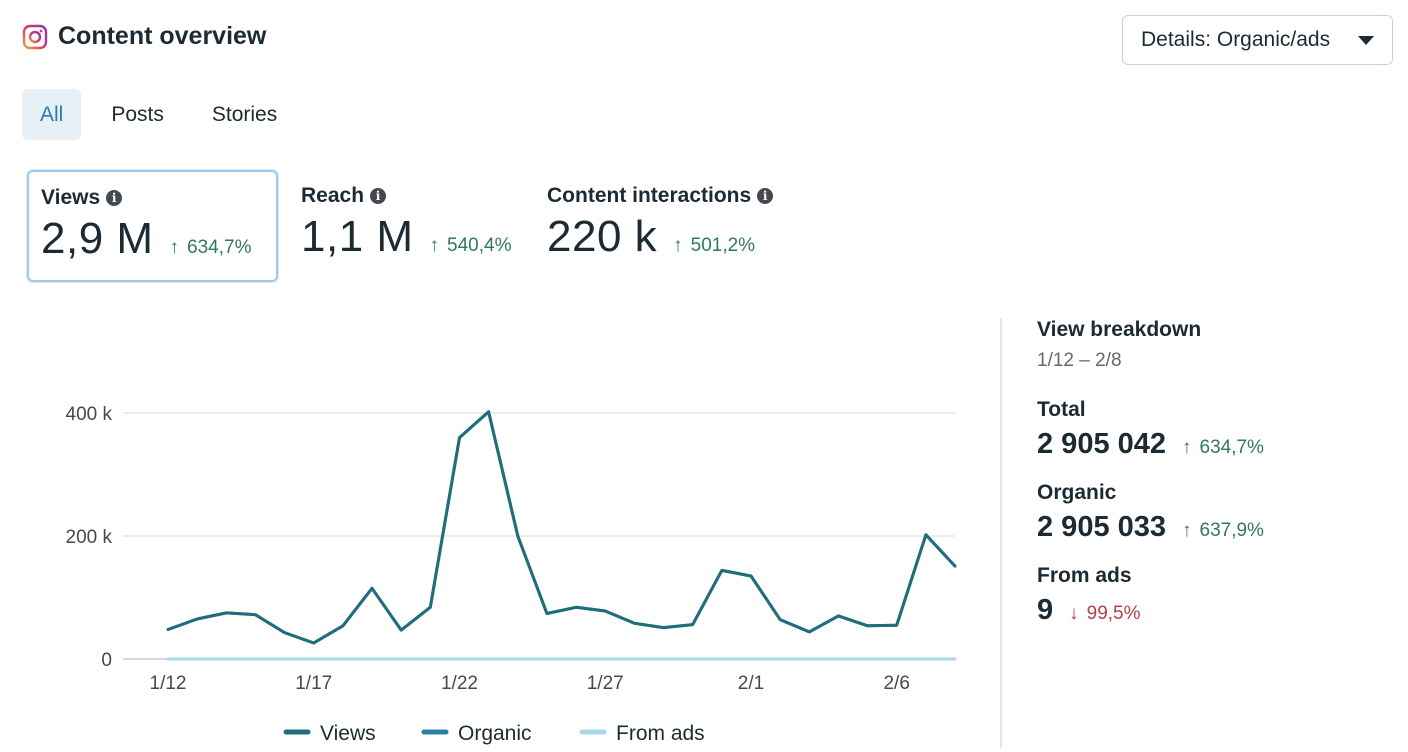 The width and height of the screenshot is (1408, 752). I want to click on breakdown-change-value: 637,9%, so click(1231, 530).